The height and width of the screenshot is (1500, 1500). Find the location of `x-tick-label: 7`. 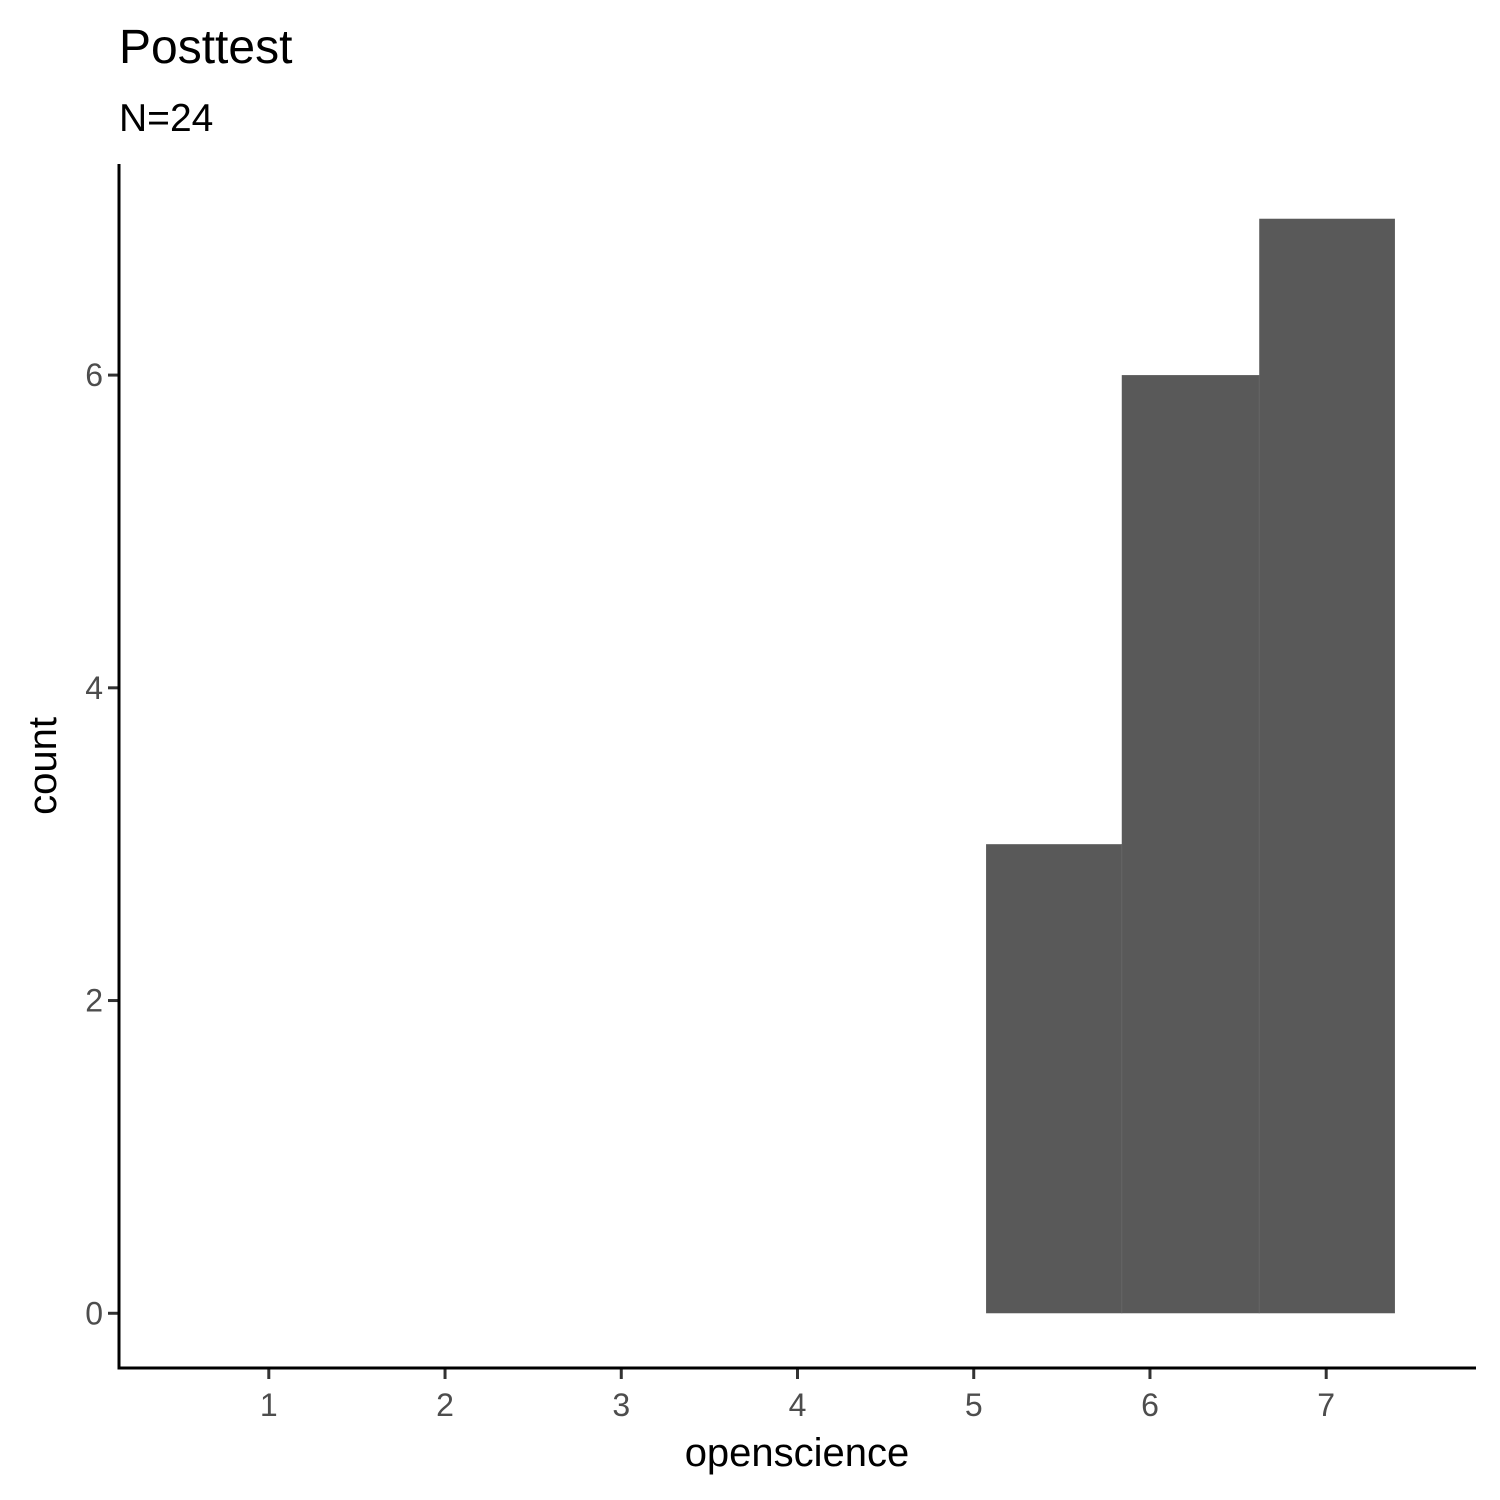

x-tick-label: 7 is located at coordinates (1326, 1405).